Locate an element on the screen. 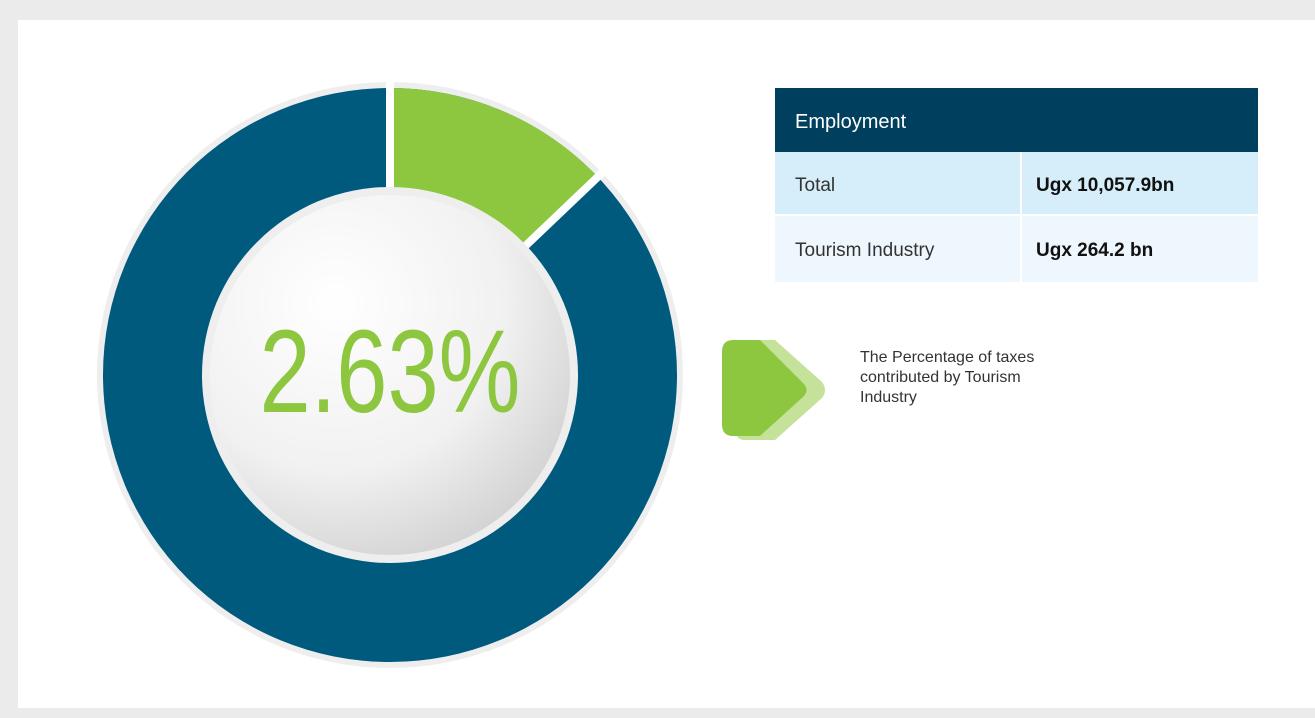  cell: Total is located at coordinates (815, 185).